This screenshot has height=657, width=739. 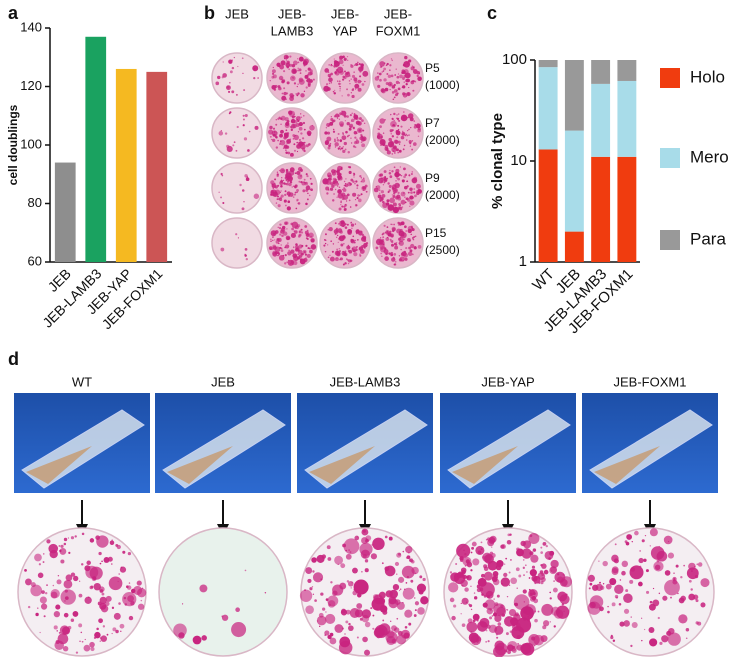 I want to click on legend-swatch, so click(x=670, y=240).